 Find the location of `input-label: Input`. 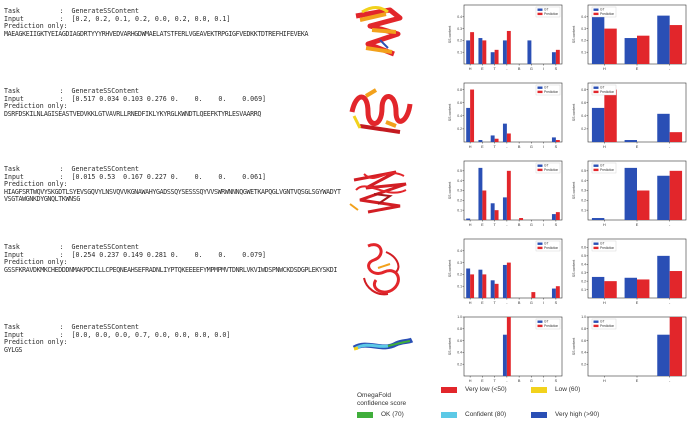

input-label: Input is located at coordinates (14, 98).